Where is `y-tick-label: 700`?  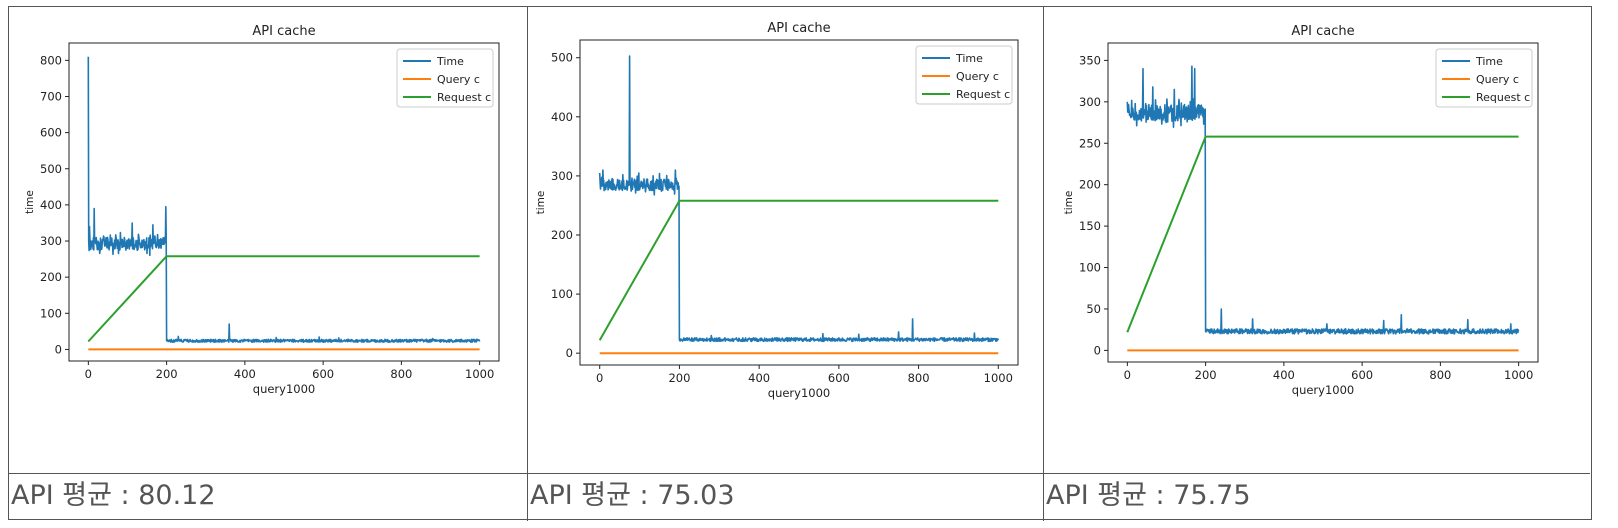 y-tick-label: 700 is located at coordinates (51, 96).